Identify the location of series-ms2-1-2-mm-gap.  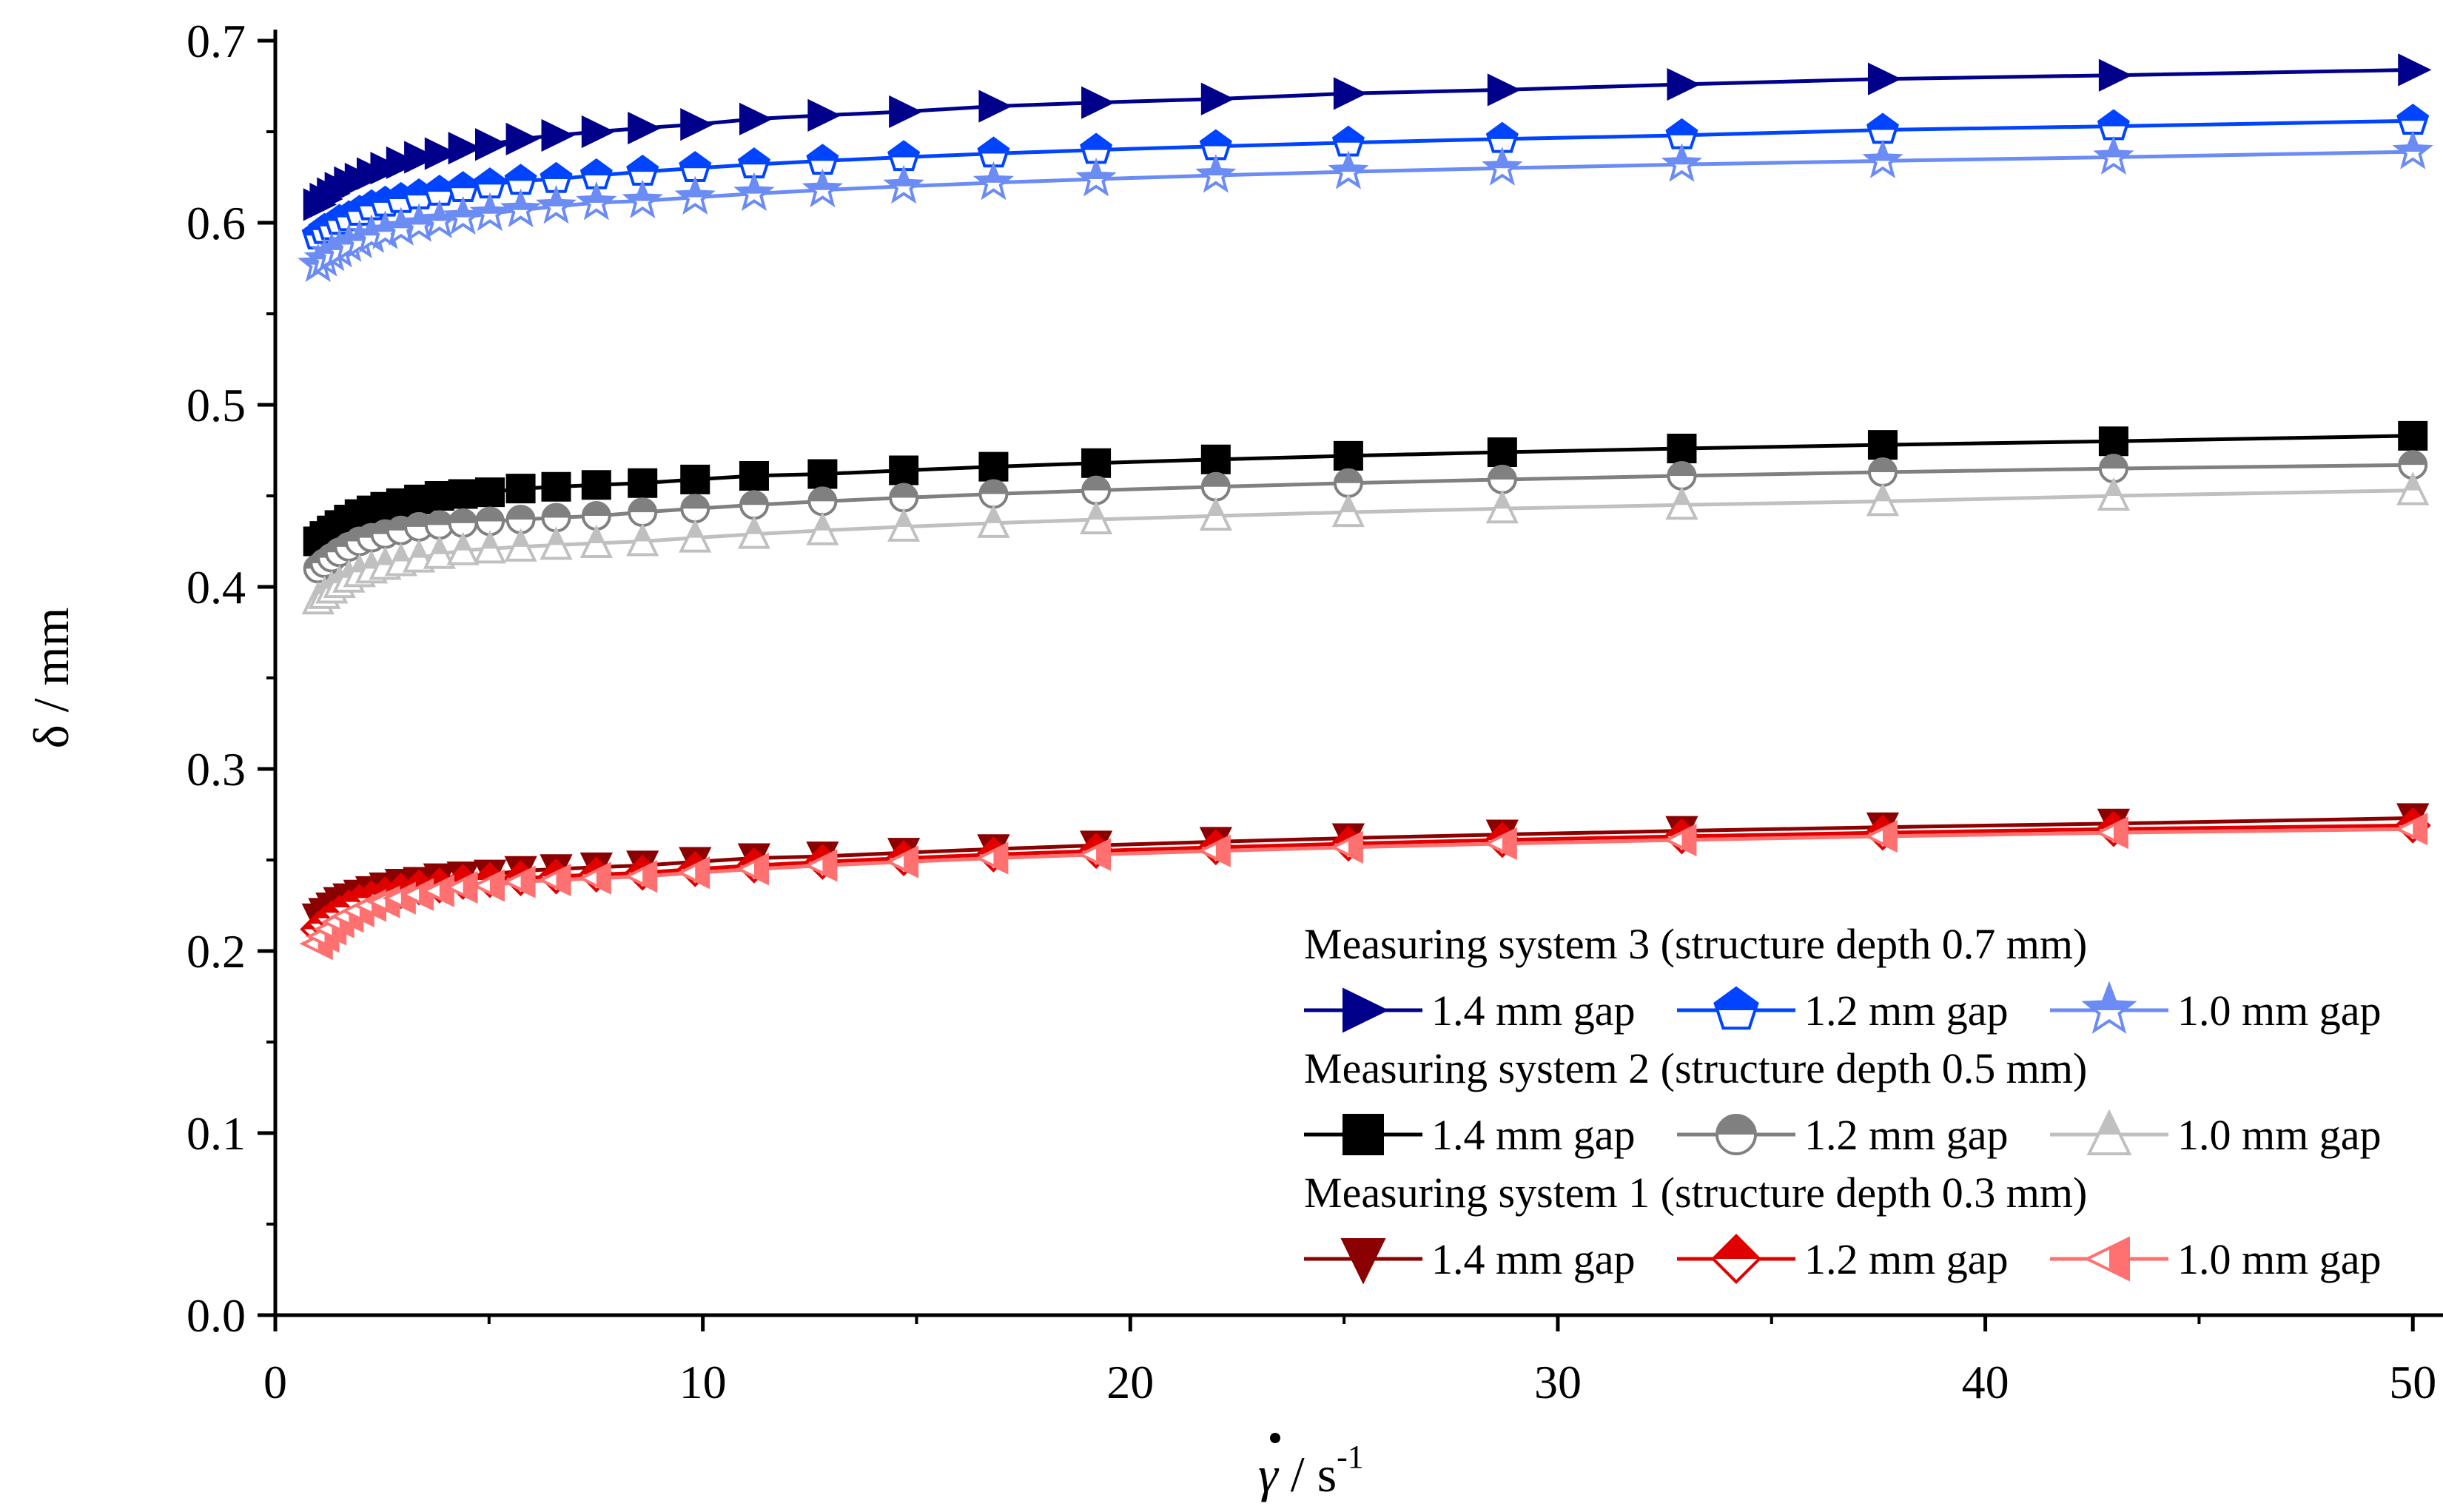
(1365, 517).